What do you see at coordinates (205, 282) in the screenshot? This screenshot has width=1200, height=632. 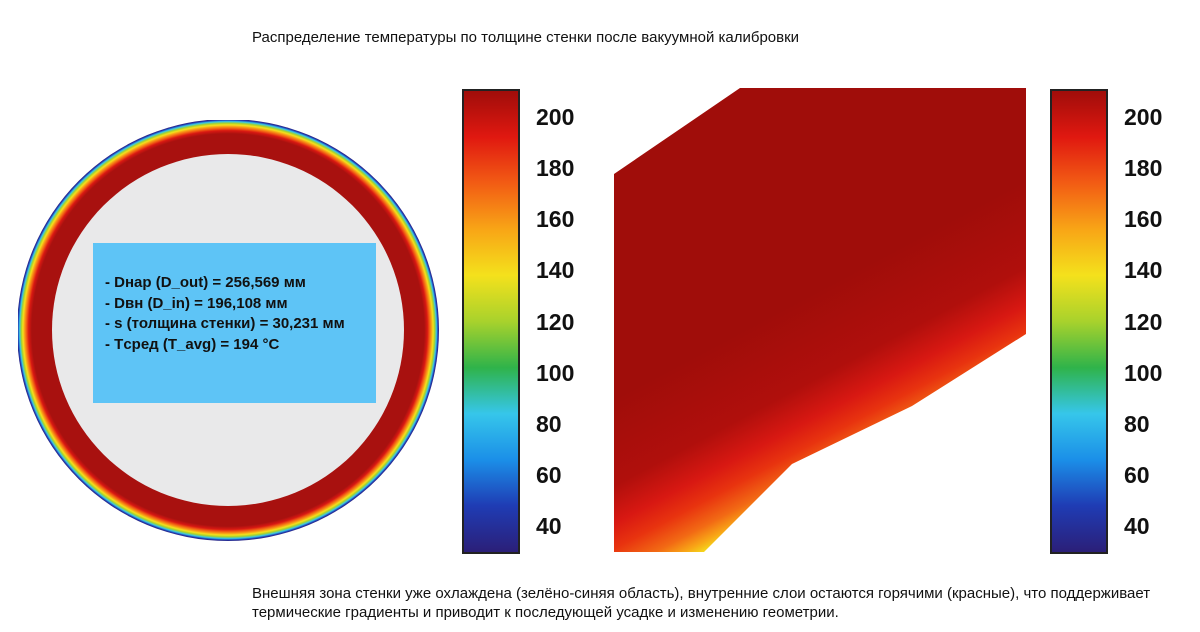 I see `info-d-out: - Dнар (D_out) = 256,569 мм` at bounding box center [205, 282].